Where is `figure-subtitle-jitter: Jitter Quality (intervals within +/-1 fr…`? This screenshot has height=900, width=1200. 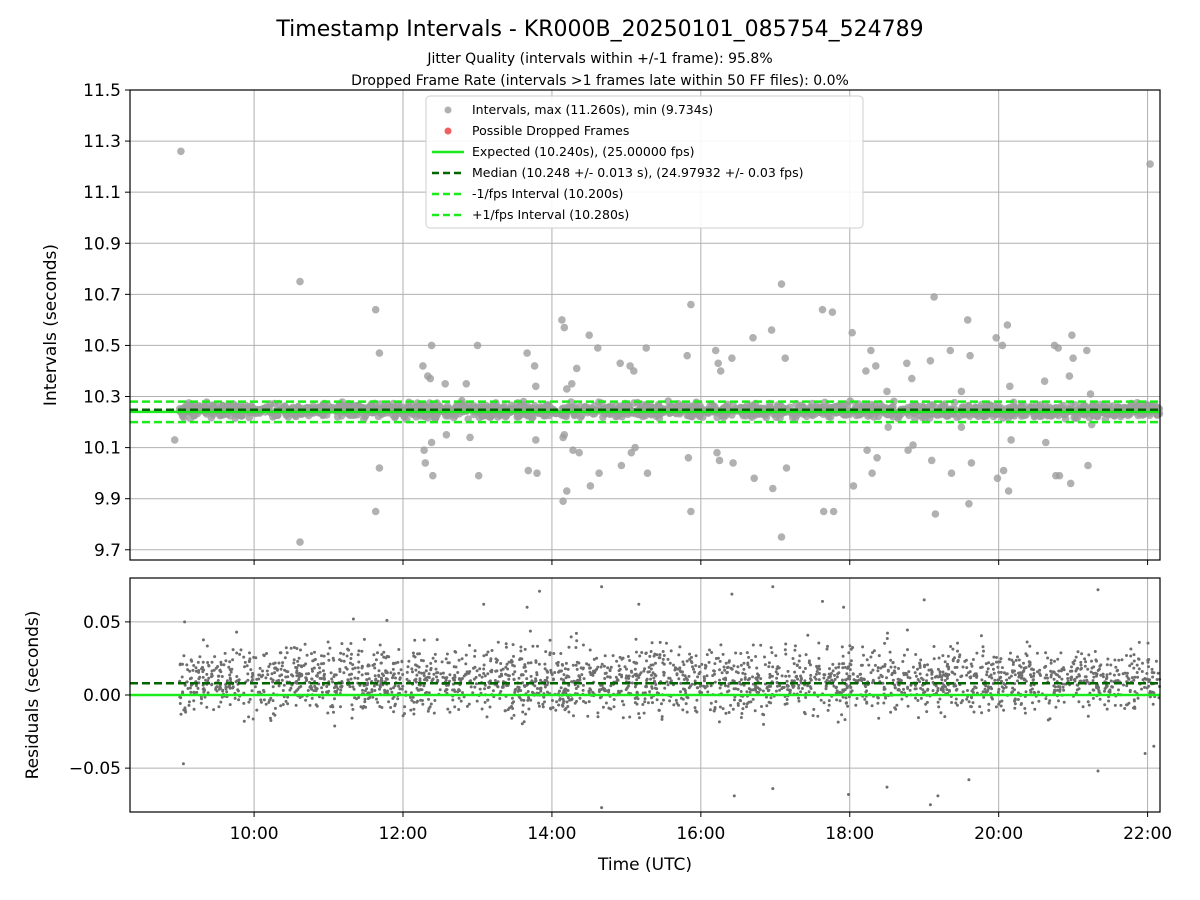 figure-subtitle-jitter: Jitter Quality (intervals within +/-1 fr… is located at coordinates (599, 59).